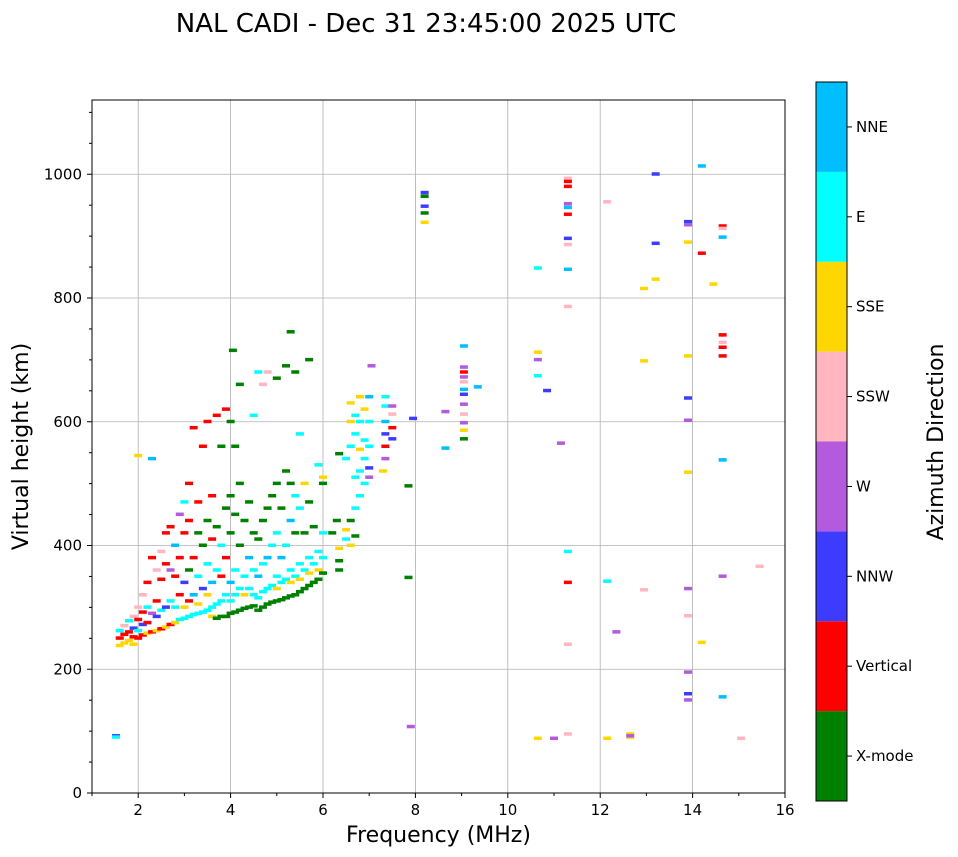 The image size is (958, 857). What do you see at coordinates (884, 666) in the screenshot?
I see `colorbar-tick-label: Vertical` at bounding box center [884, 666].